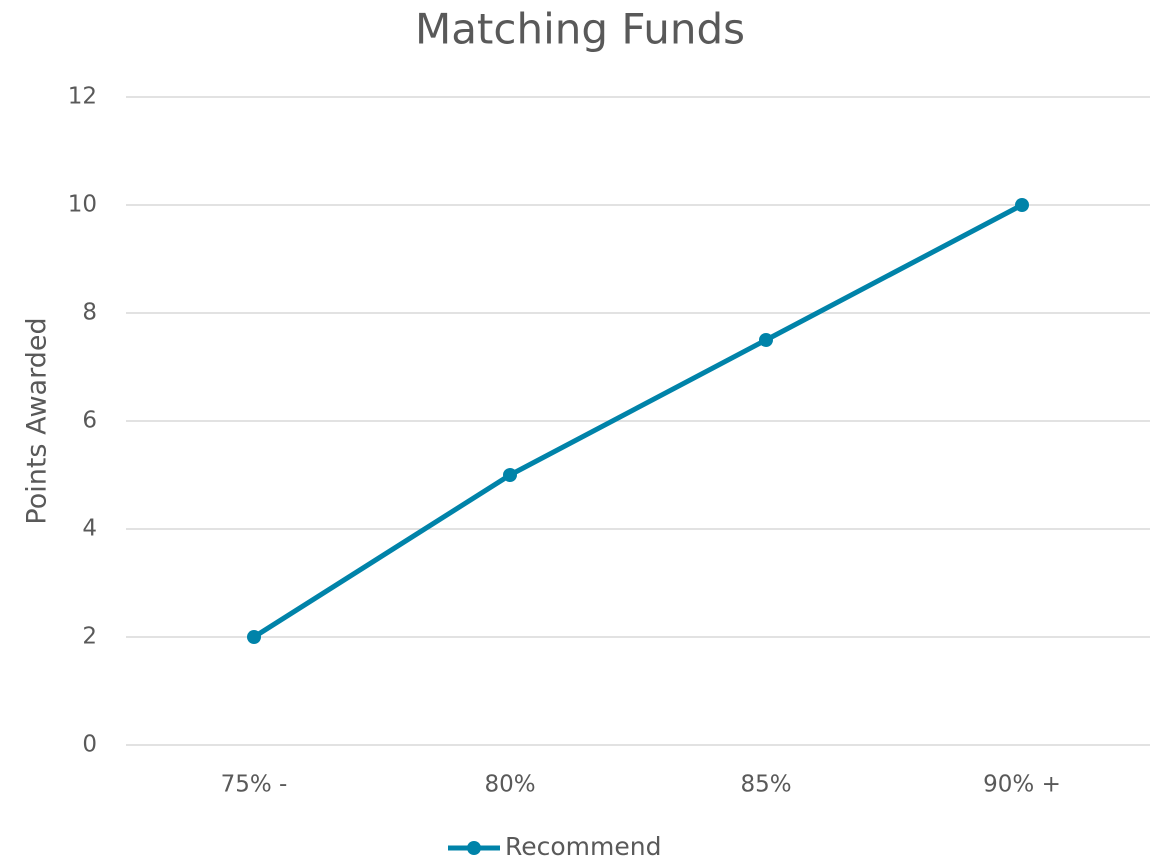 The image size is (1160, 863). I want to click on x-tick-label: 85%, so click(765, 785).